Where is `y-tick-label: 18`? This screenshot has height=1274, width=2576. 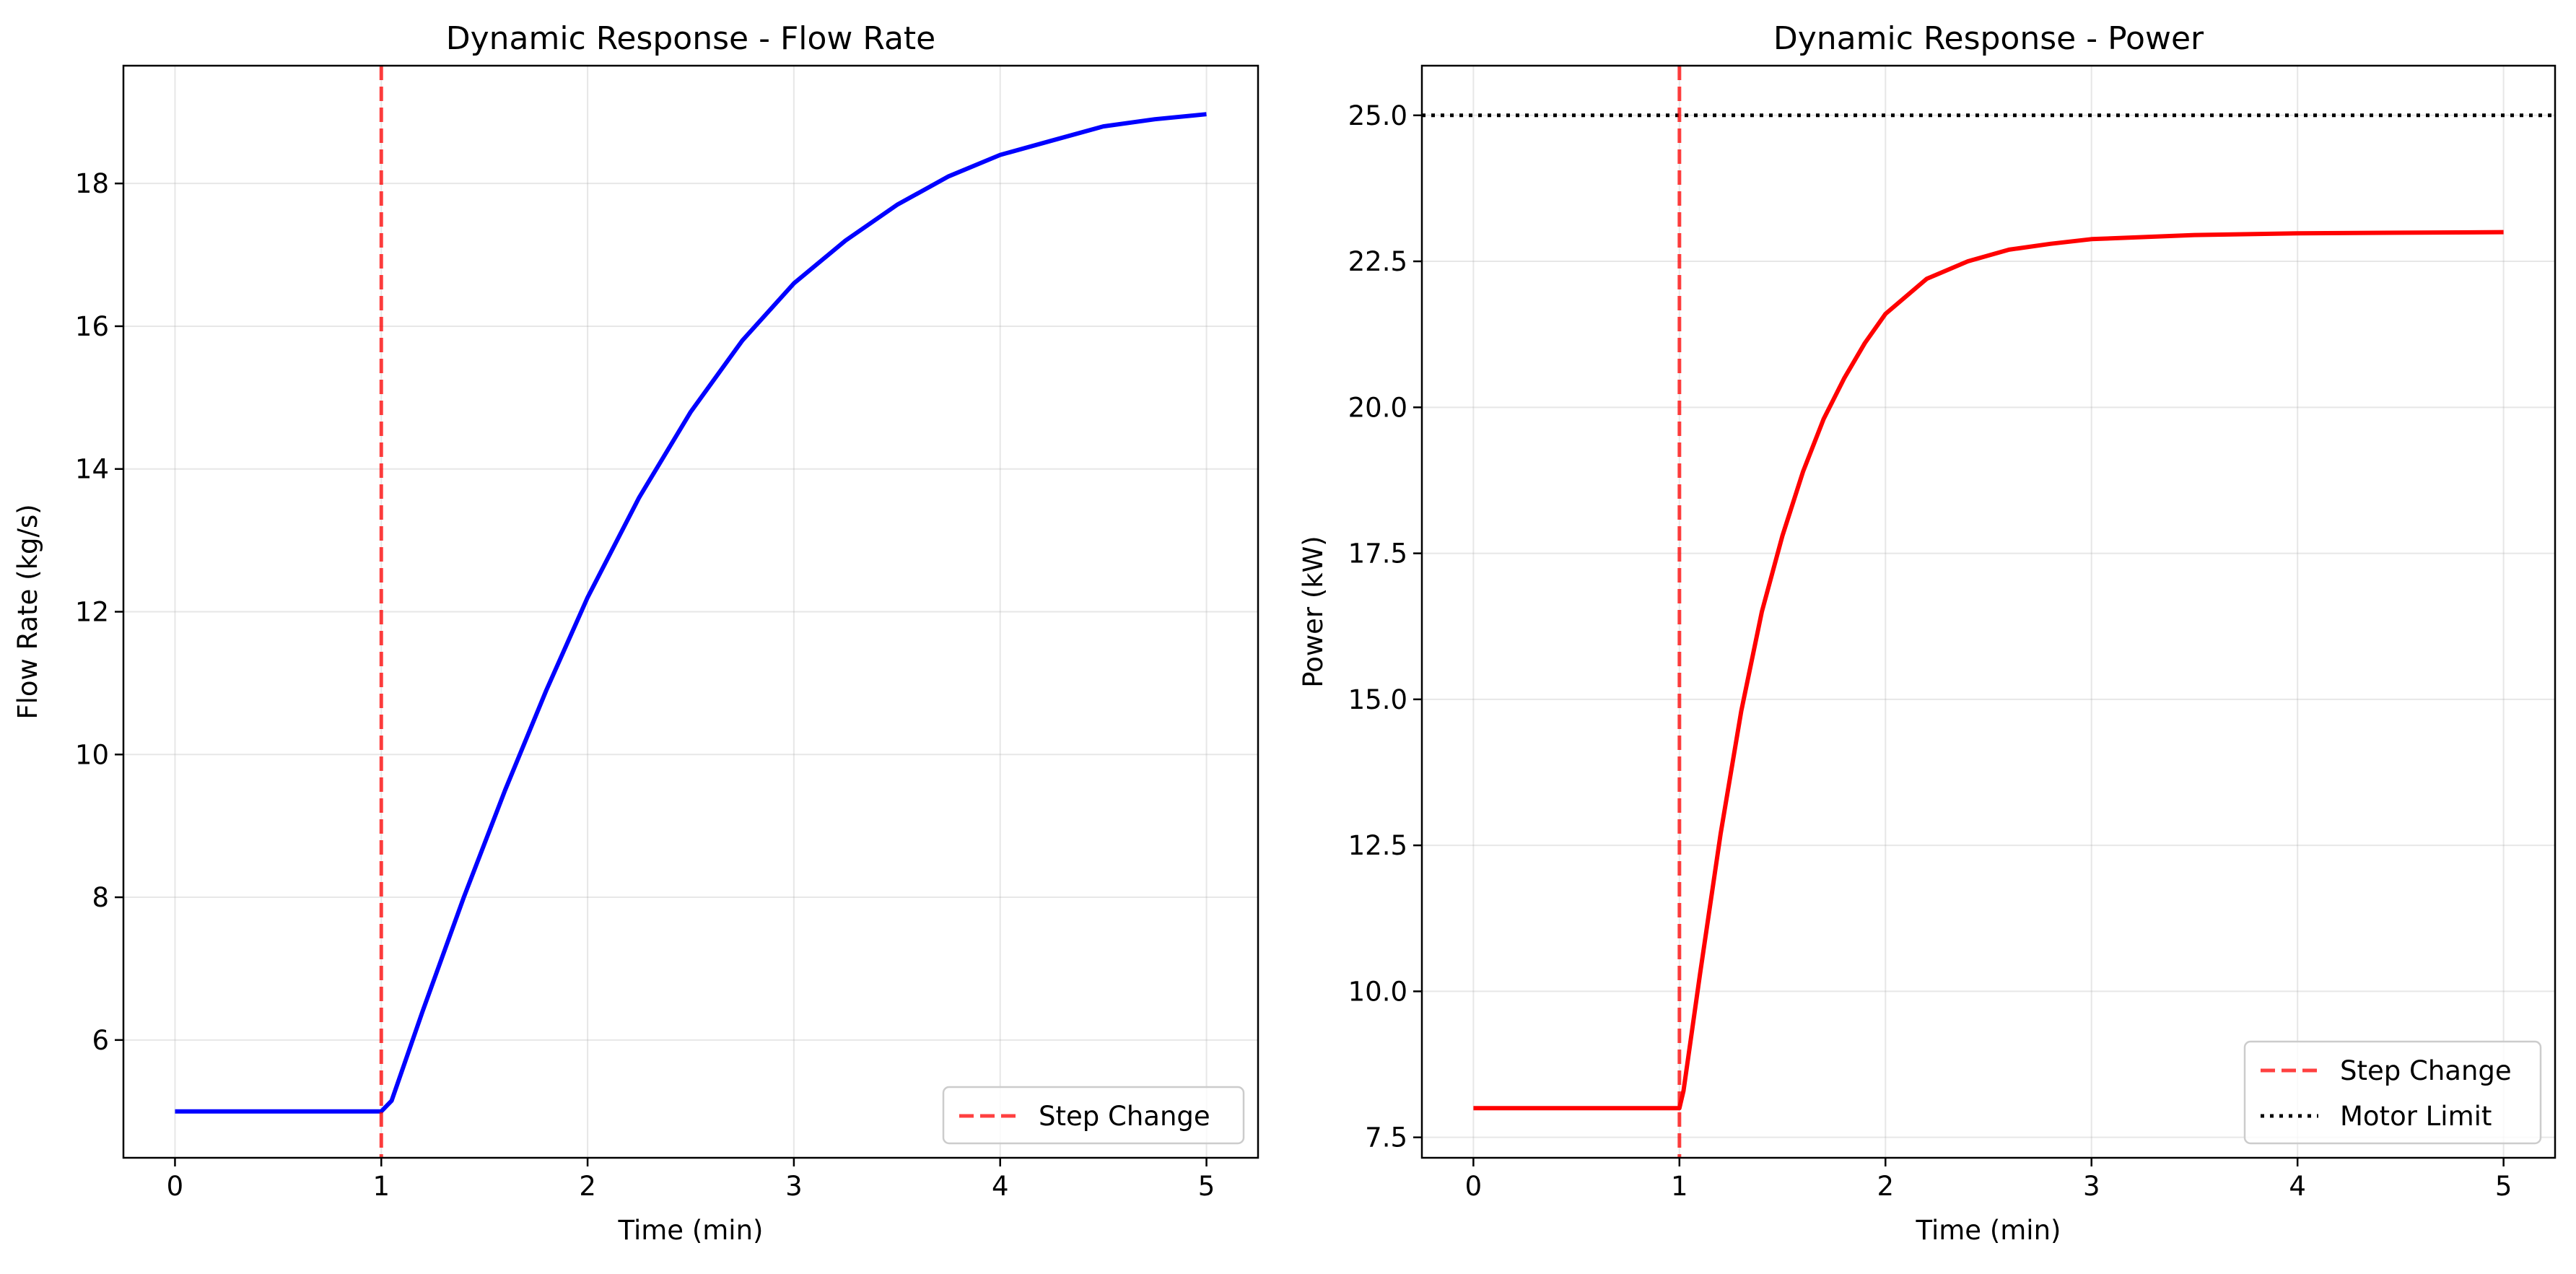
y-tick-label: 18 is located at coordinates (92, 183).